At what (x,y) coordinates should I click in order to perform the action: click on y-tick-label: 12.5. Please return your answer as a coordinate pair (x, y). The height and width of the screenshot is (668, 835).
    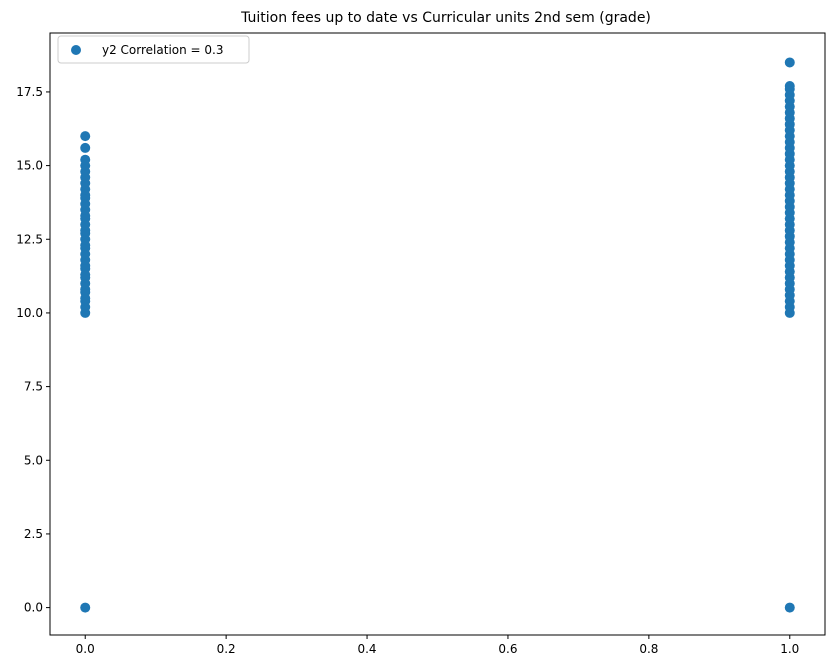
    Looking at the image, I should click on (29, 239).